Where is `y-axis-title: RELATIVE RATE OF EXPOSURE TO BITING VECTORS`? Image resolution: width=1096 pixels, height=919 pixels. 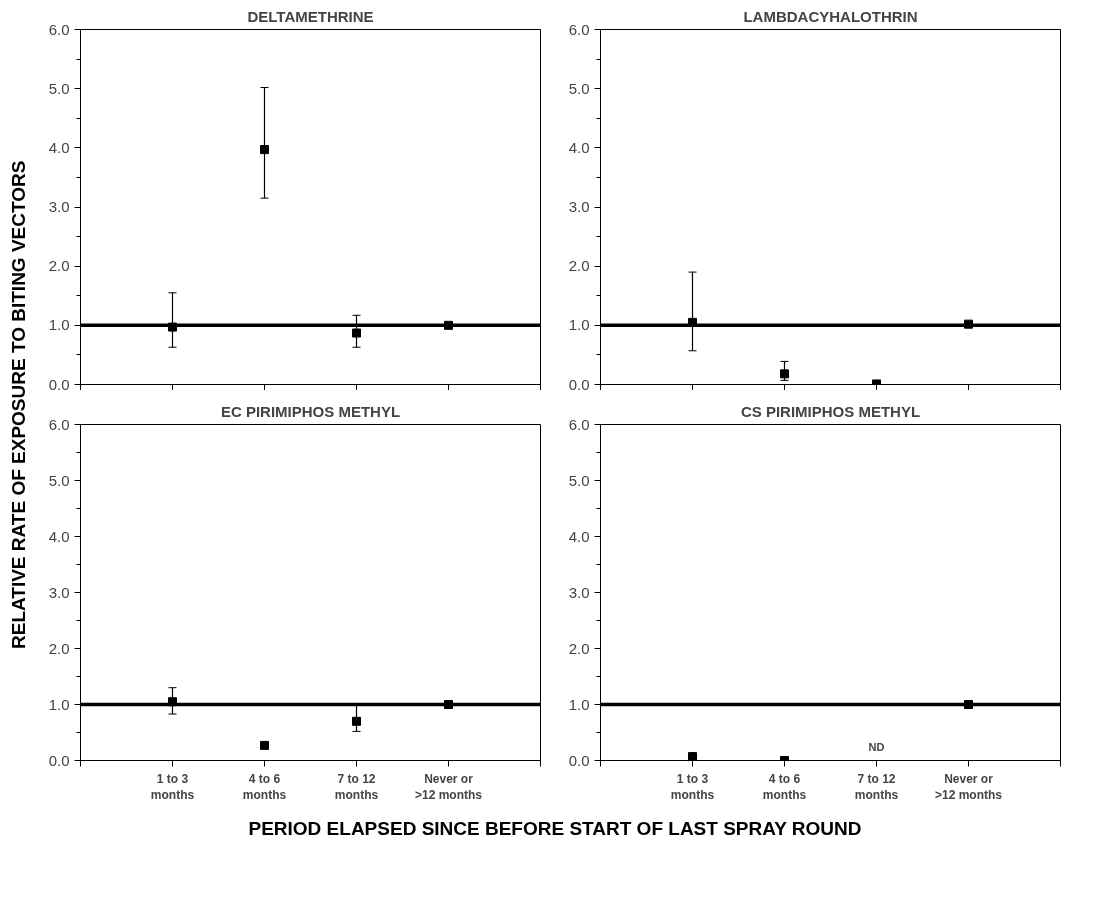 y-axis-title: RELATIVE RATE OF EXPOSURE TO BITING VECTORS is located at coordinates (18, 405).